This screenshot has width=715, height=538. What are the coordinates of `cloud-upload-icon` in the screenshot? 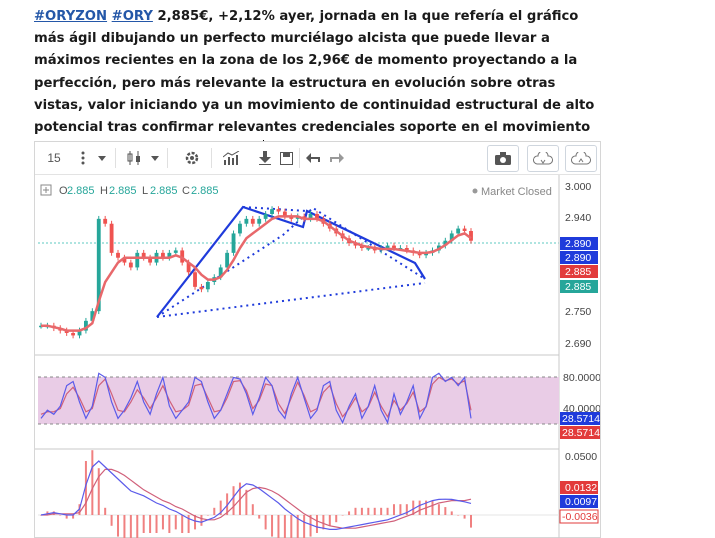 It's located at (581, 158).